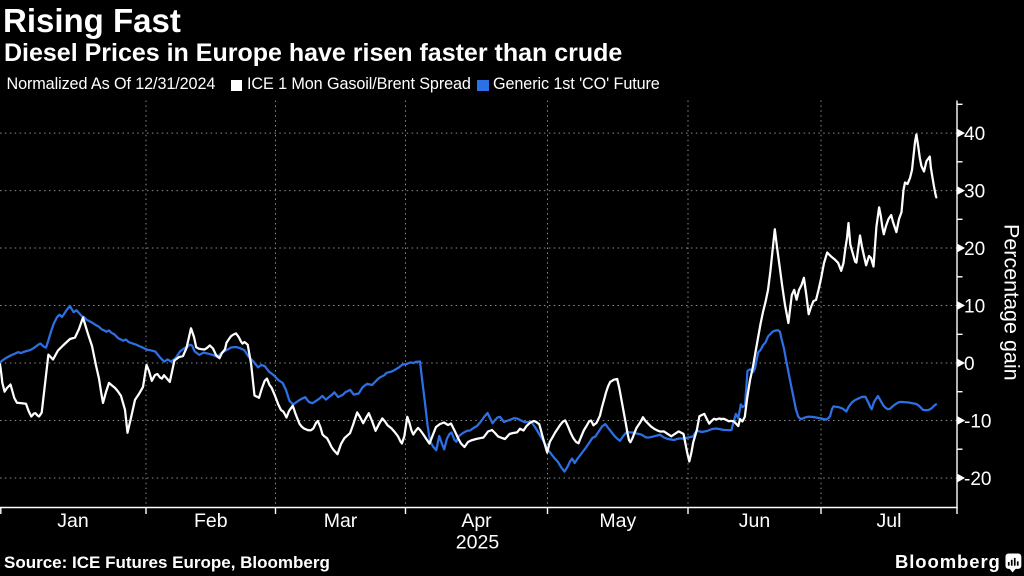 This screenshot has height=576, width=1024. What do you see at coordinates (974, 192) in the screenshot?
I see `svg-text: 30` at bounding box center [974, 192].